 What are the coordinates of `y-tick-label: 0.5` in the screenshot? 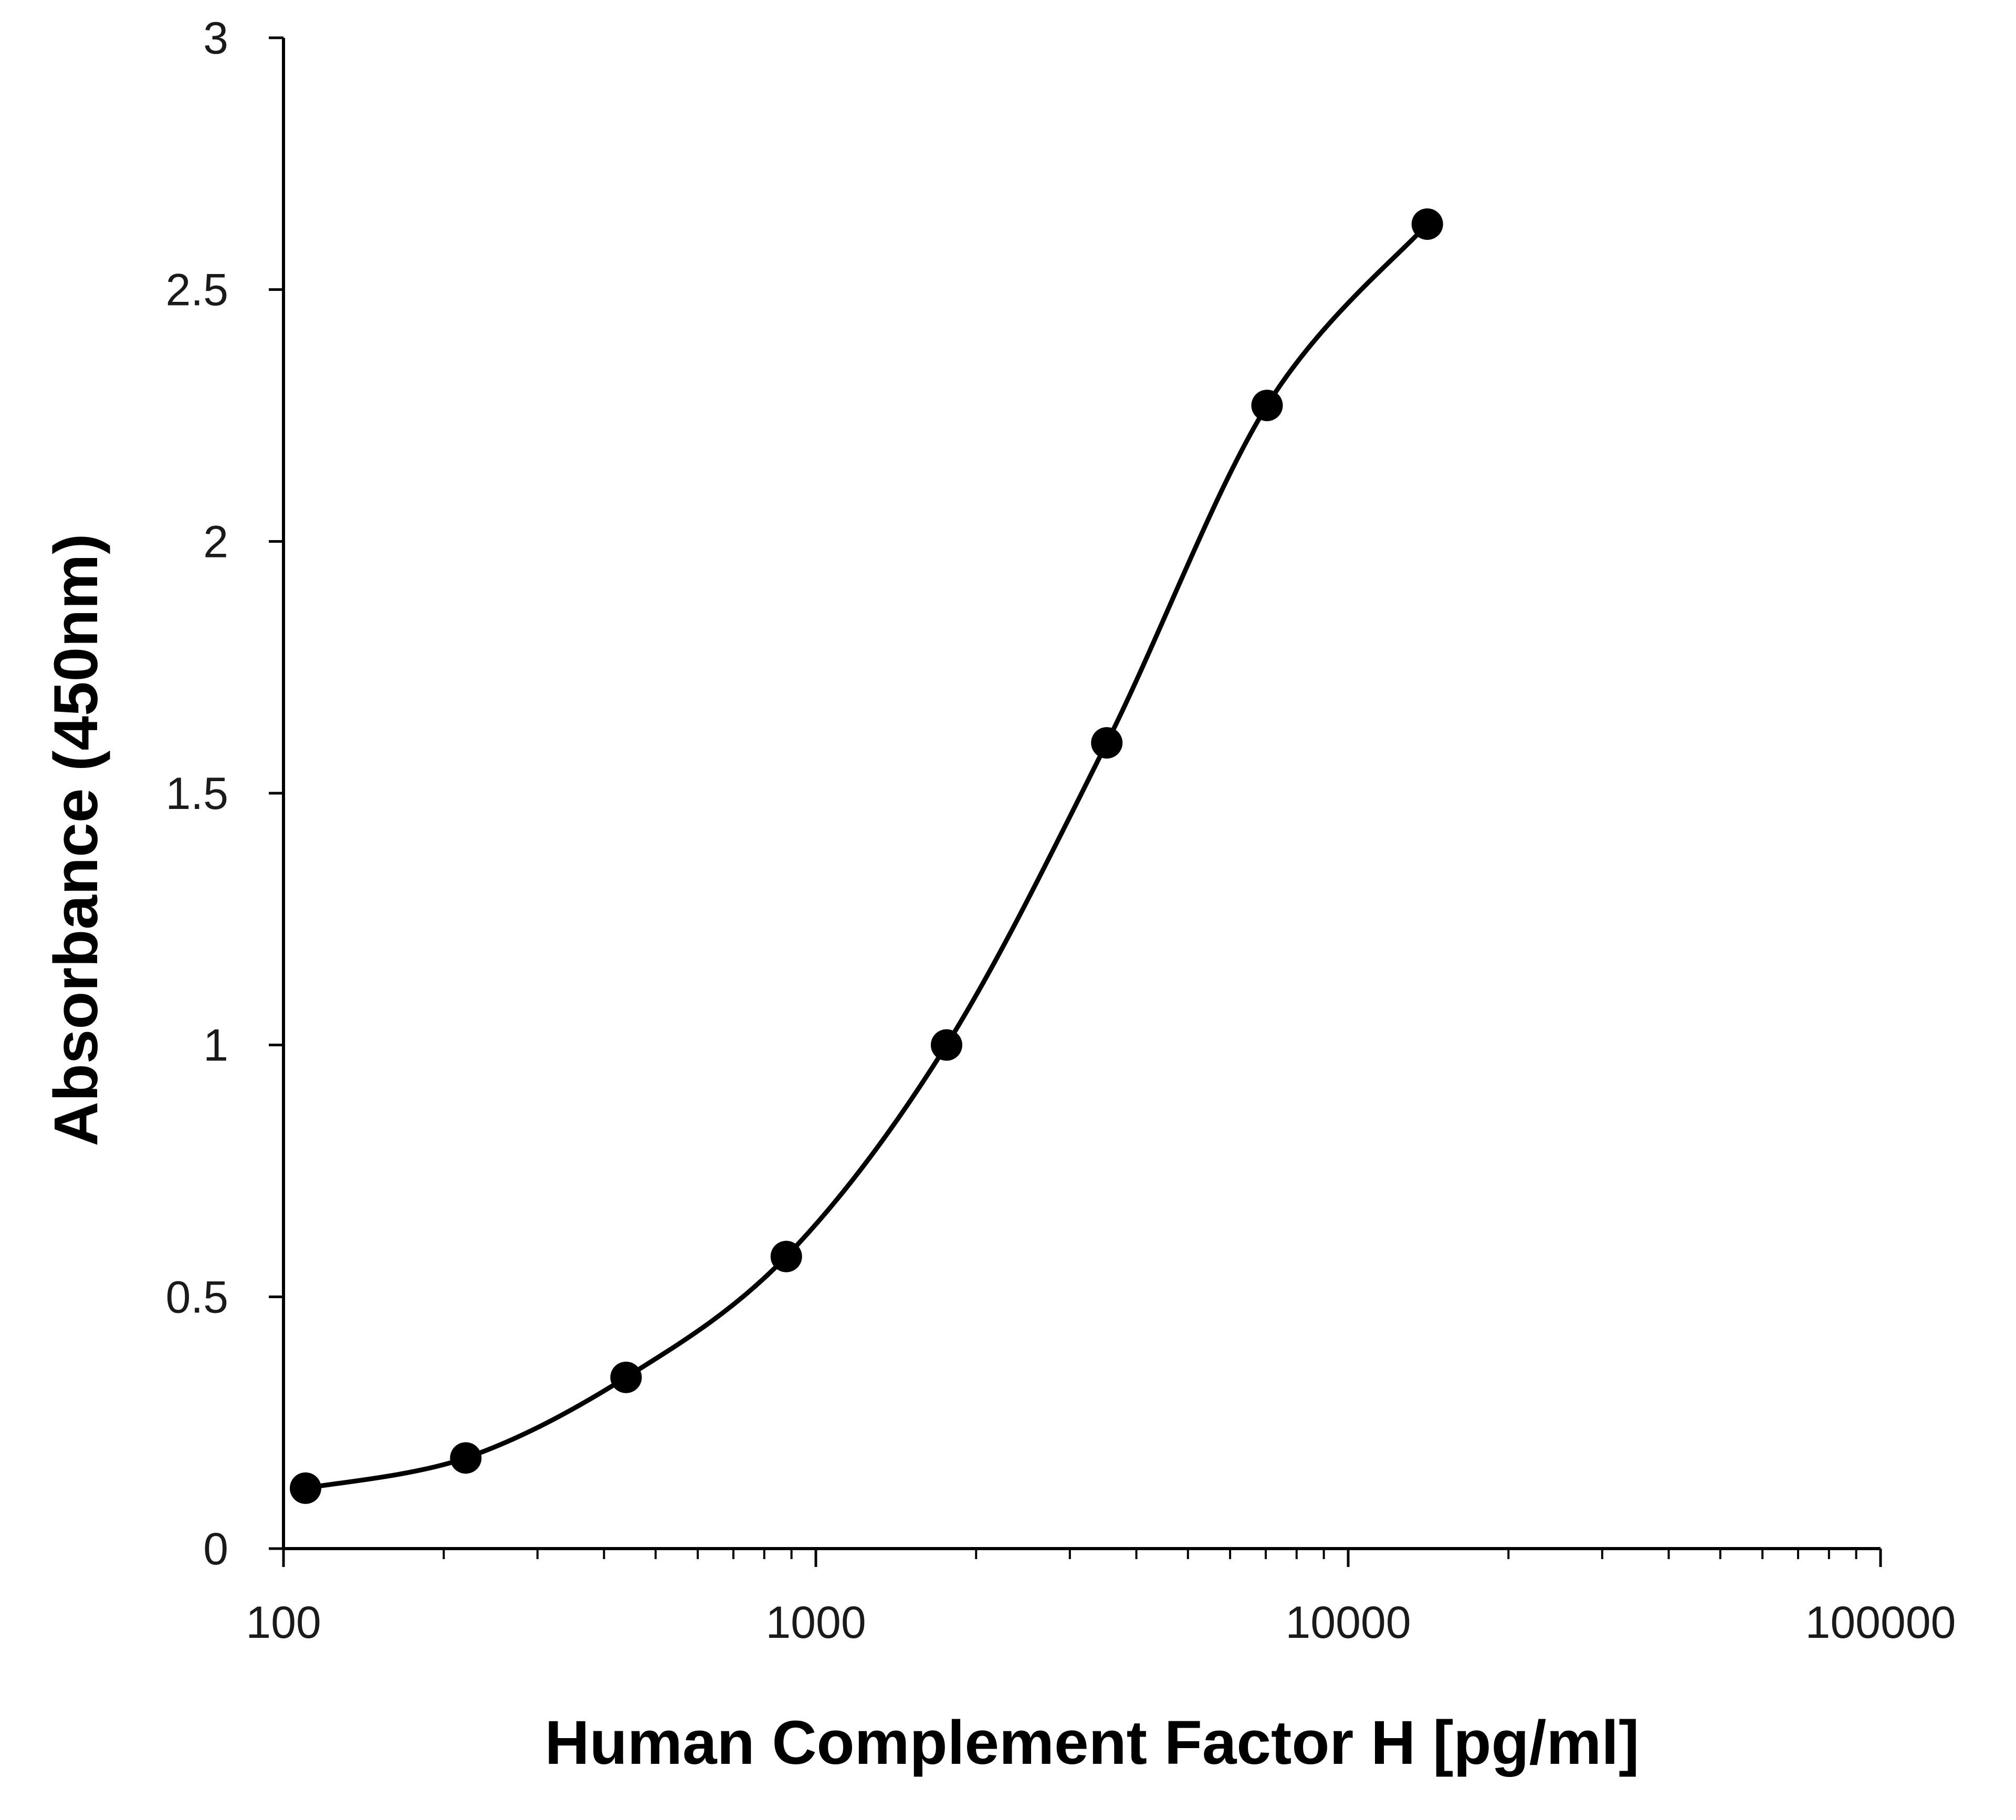 It's located at (196, 1297).